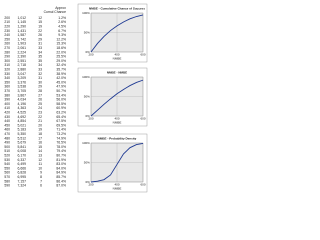 The height and width of the screenshot is (240, 320). What do you see at coordinates (7, 186) in the screenshot?
I see `table-cell: 590` at bounding box center [7, 186].